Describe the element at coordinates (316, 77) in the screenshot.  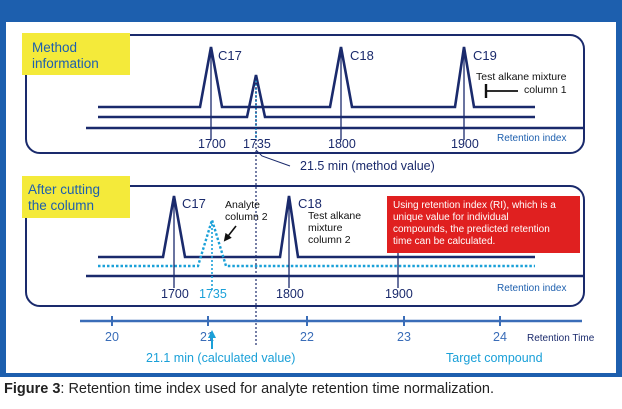
I see `alkane-chromatogram-trace` at that location.